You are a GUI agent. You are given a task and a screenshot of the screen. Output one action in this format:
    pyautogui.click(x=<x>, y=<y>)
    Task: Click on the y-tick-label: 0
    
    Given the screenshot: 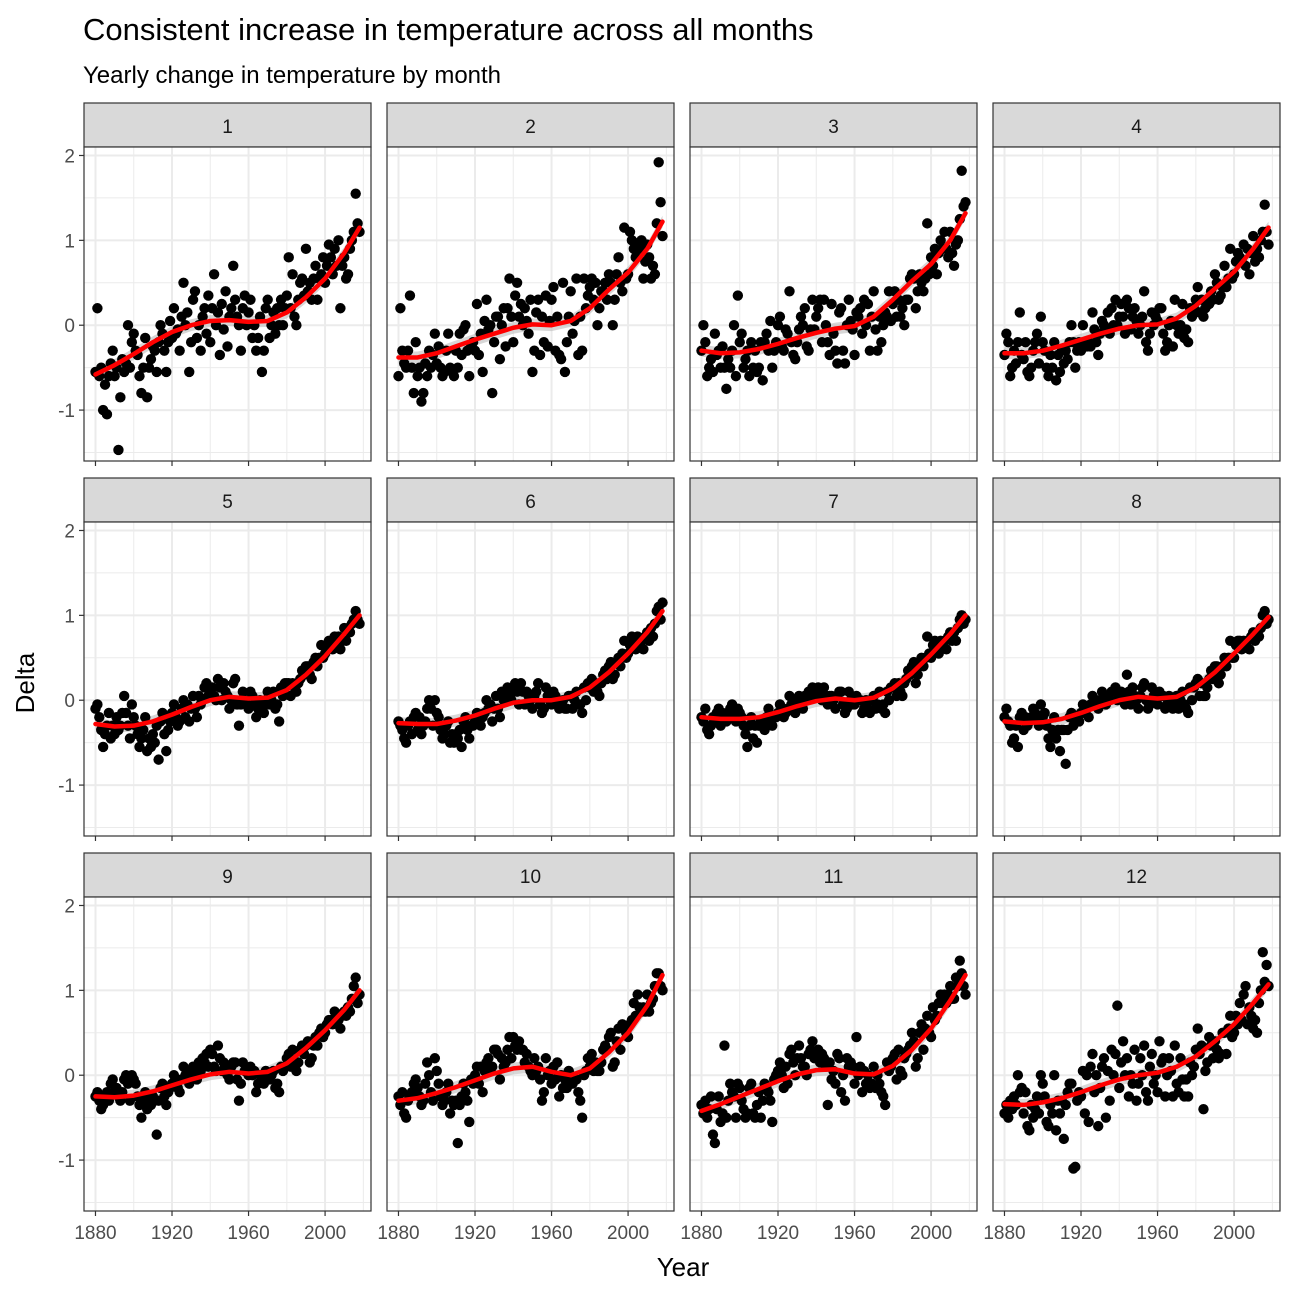 What is the action you would take?
    pyautogui.click(x=69, y=326)
    